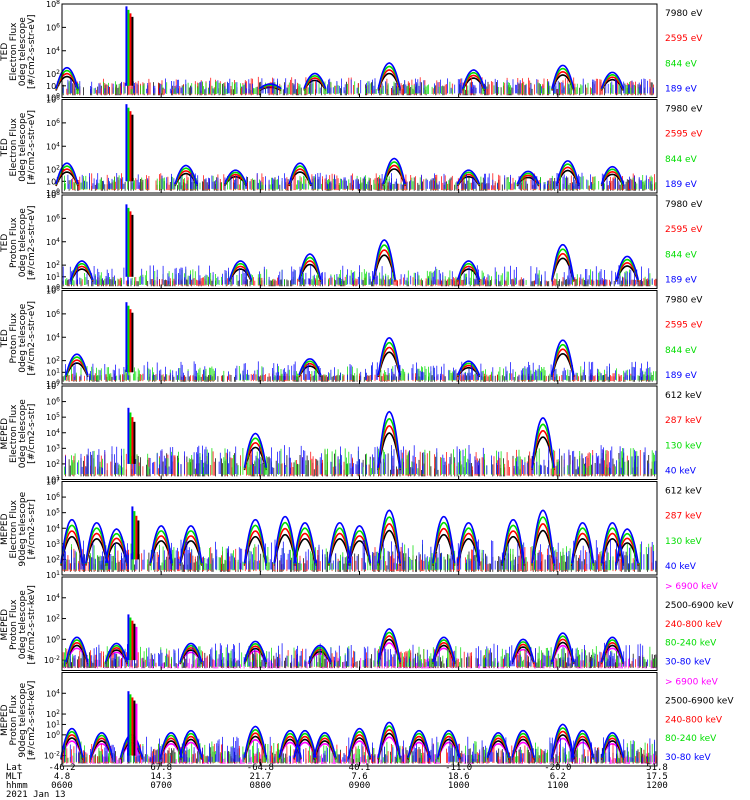  Describe the element at coordinates (681, 376) in the screenshot. I see `panel-4-legend-4: 189 eV` at that location.